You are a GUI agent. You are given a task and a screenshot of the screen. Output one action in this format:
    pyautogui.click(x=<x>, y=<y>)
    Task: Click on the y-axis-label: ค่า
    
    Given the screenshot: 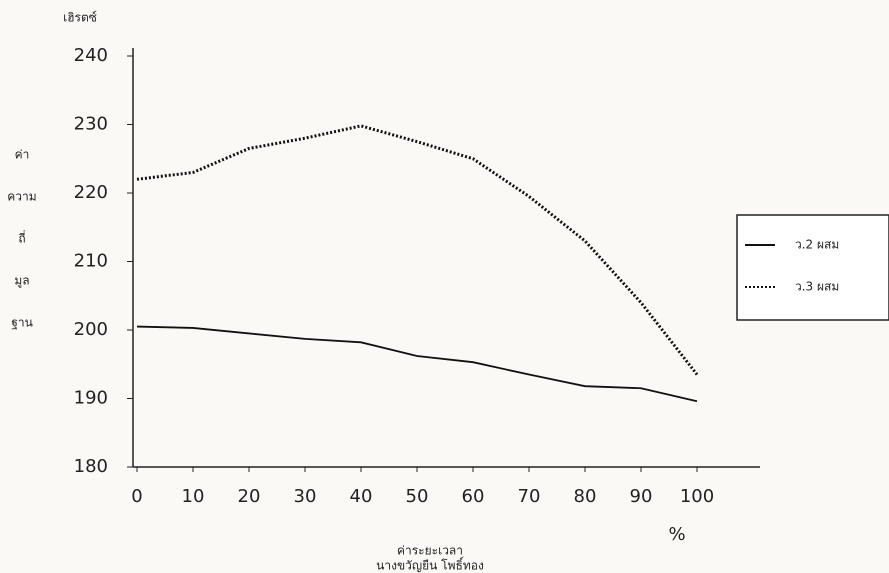 What is the action you would take?
    pyautogui.click(x=22, y=155)
    